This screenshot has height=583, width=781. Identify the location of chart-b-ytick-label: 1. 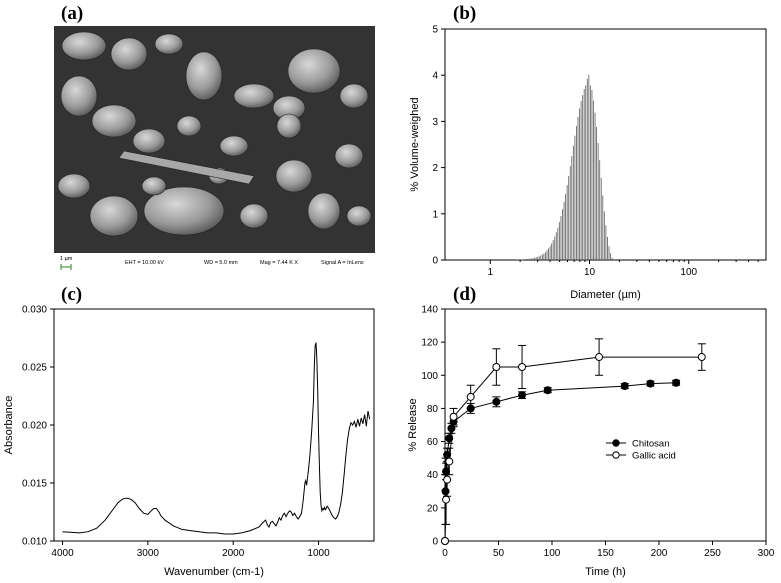
(435, 214).